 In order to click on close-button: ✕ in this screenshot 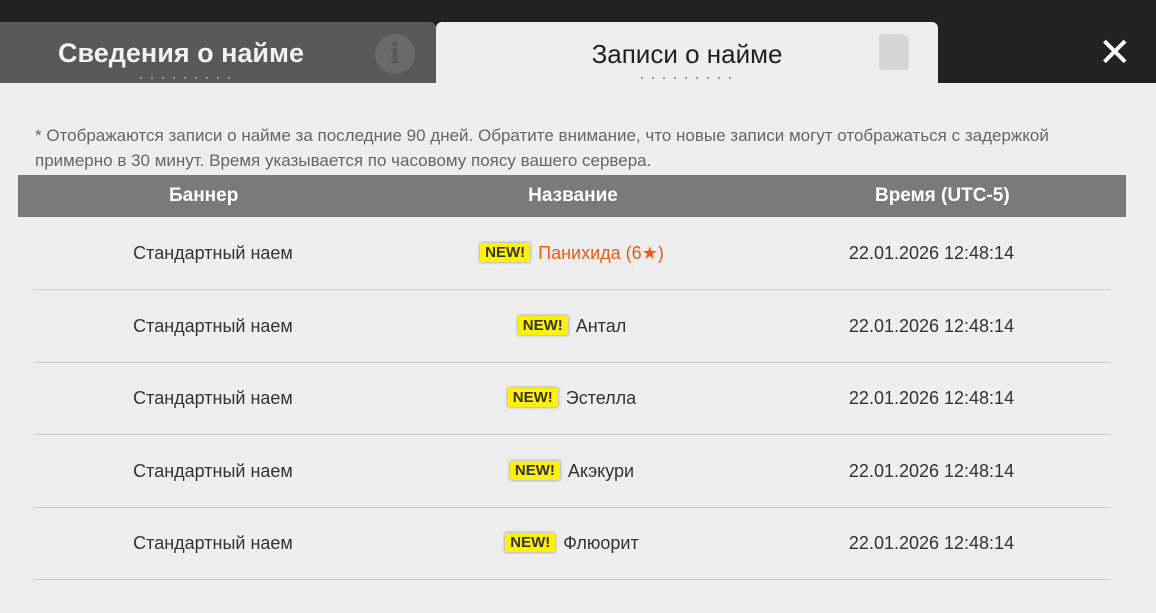, I will do `click(1115, 53)`.